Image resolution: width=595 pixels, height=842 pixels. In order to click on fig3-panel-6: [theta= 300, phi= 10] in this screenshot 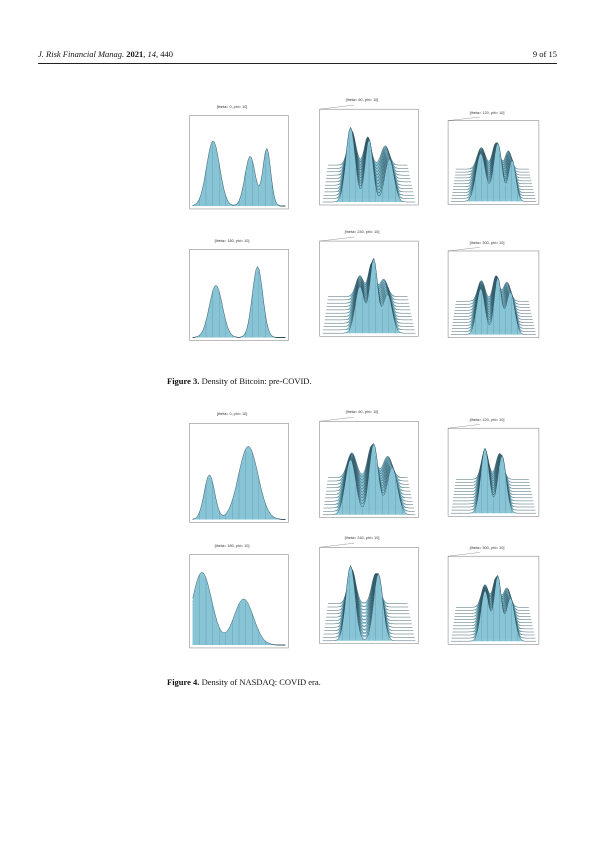, I will do `click(487, 301)`.